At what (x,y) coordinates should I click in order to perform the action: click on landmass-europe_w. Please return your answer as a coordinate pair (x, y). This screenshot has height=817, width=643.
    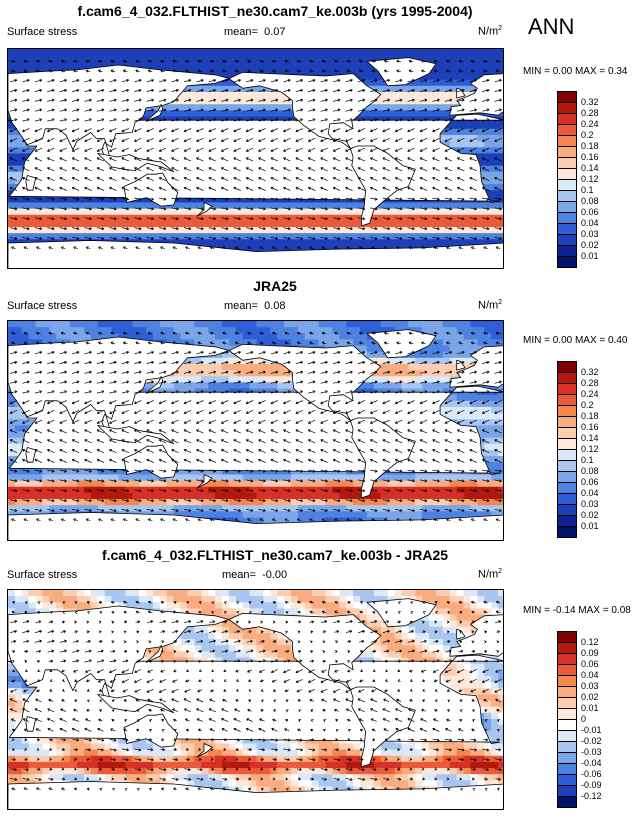
    Looking at the image, I should click on (476, 94).